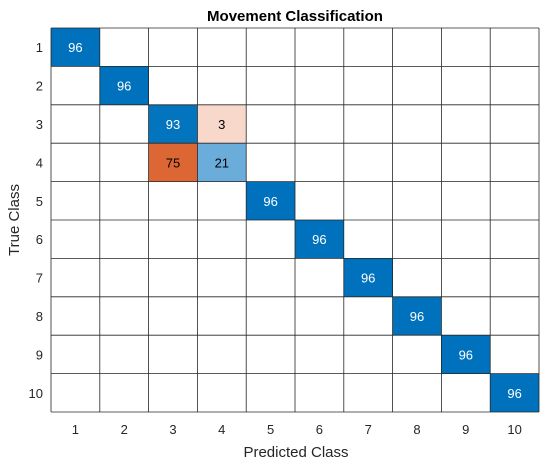  What do you see at coordinates (368, 429) in the screenshot?
I see `x-tick-label: 7` at bounding box center [368, 429].